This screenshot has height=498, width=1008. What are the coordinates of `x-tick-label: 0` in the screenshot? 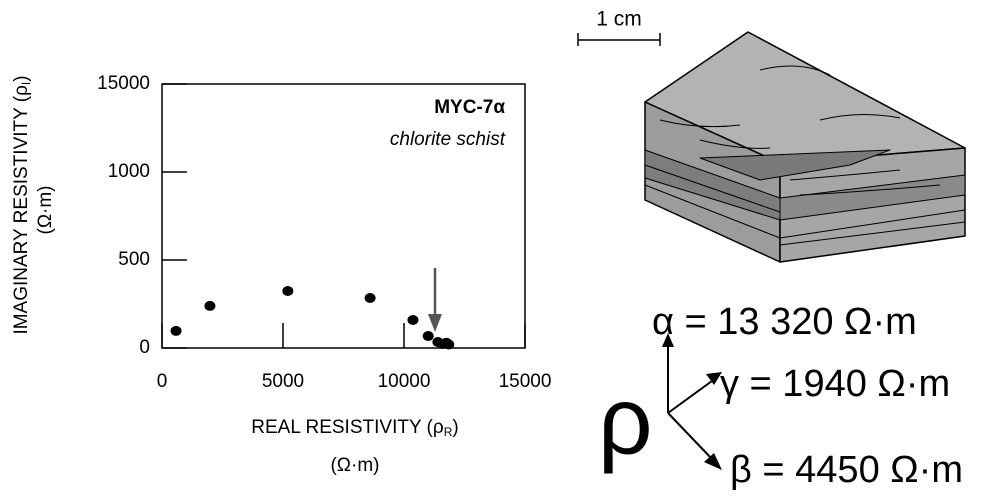 It's located at (162, 381).